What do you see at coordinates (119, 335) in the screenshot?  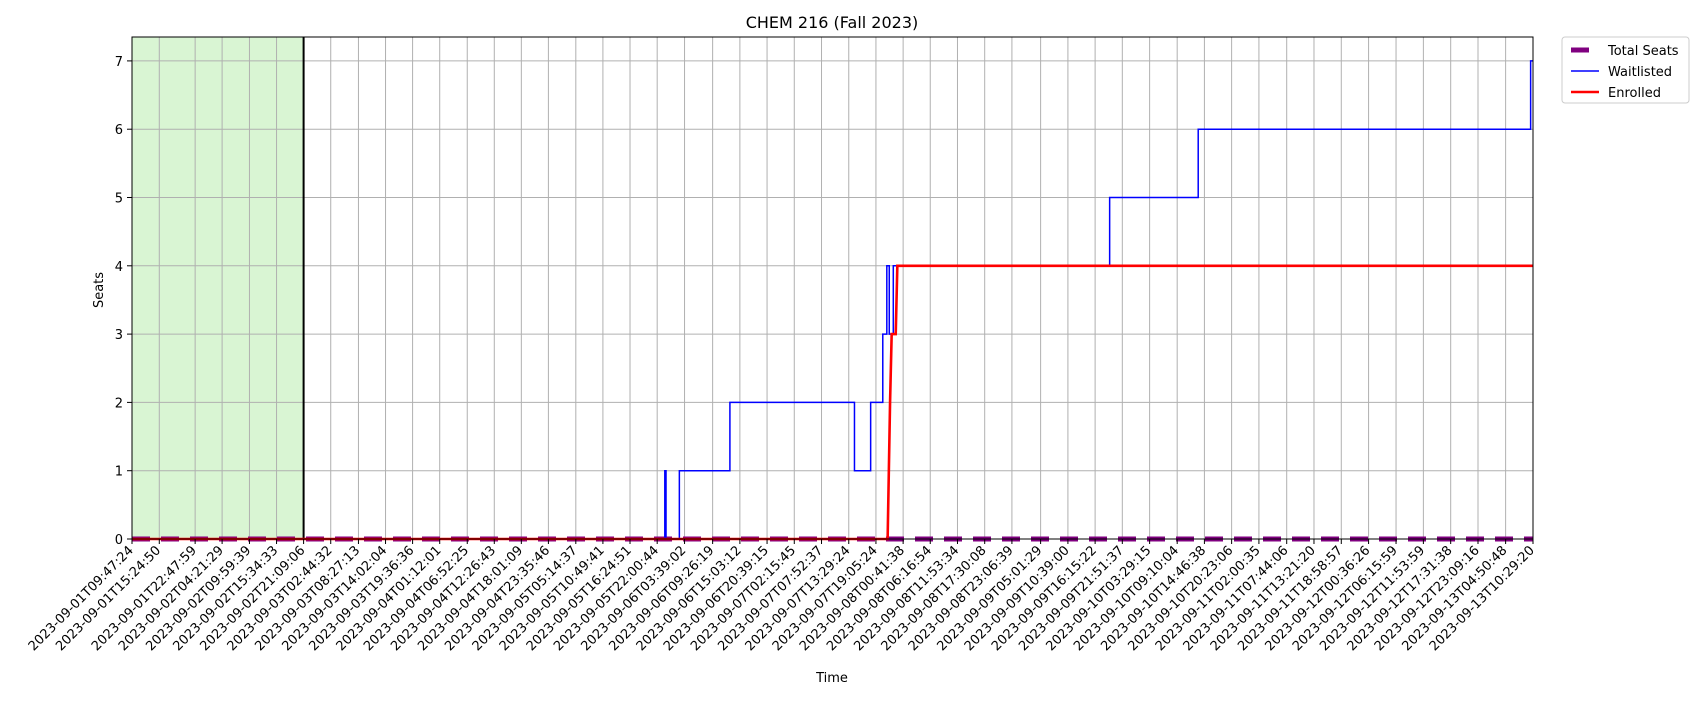 I see `y-tick-label: 3` at bounding box center [119, 335].